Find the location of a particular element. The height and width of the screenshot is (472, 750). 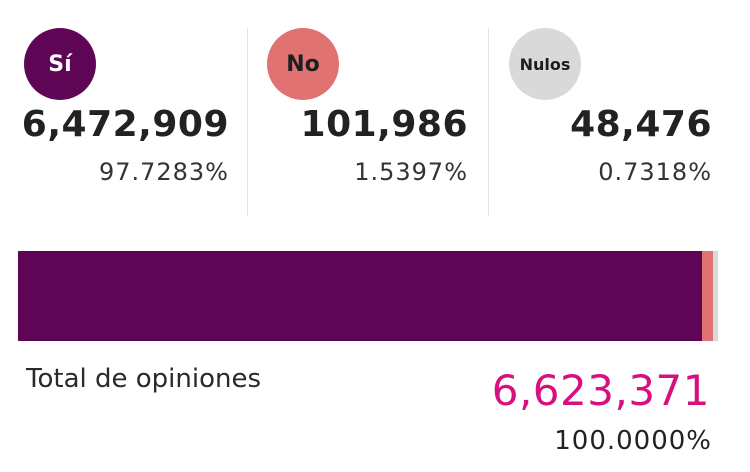

bar-segment-nulos is located at coordinates (715, 296).